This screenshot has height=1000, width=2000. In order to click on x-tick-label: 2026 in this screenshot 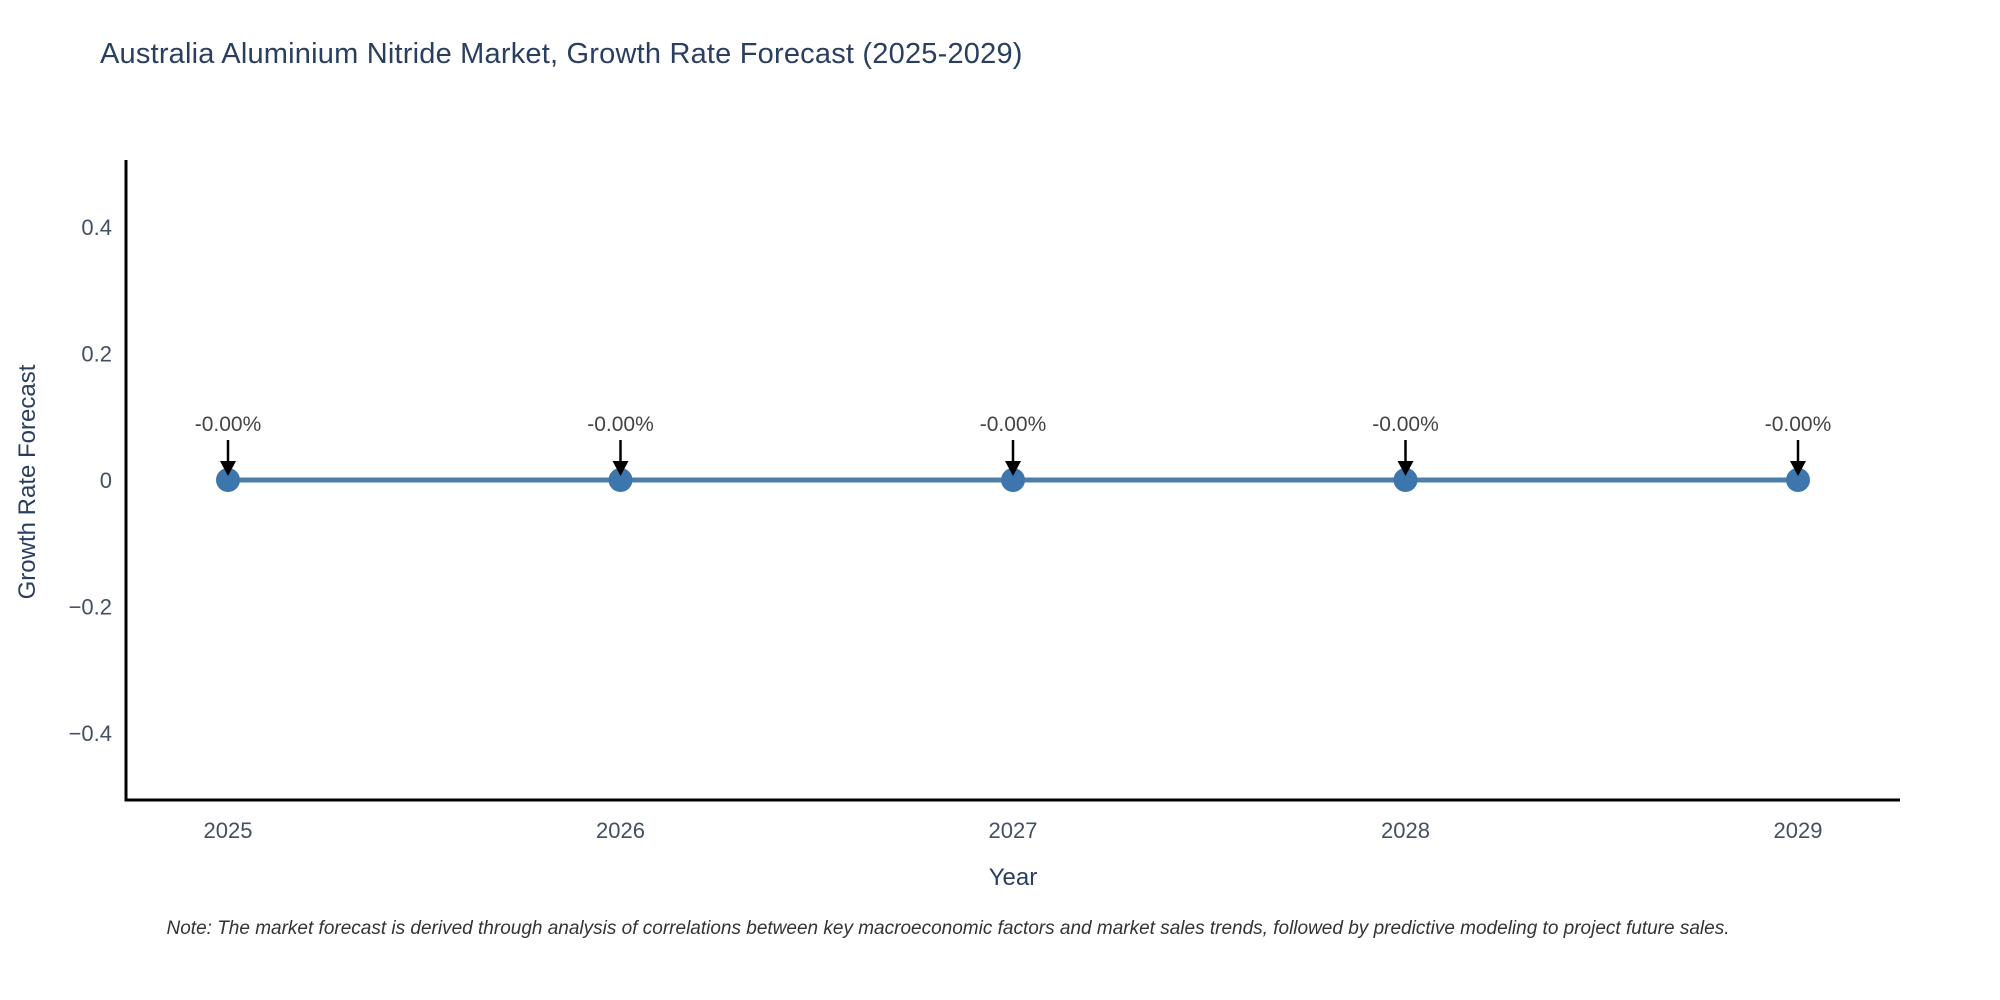, I will do `click(620, 830)`.